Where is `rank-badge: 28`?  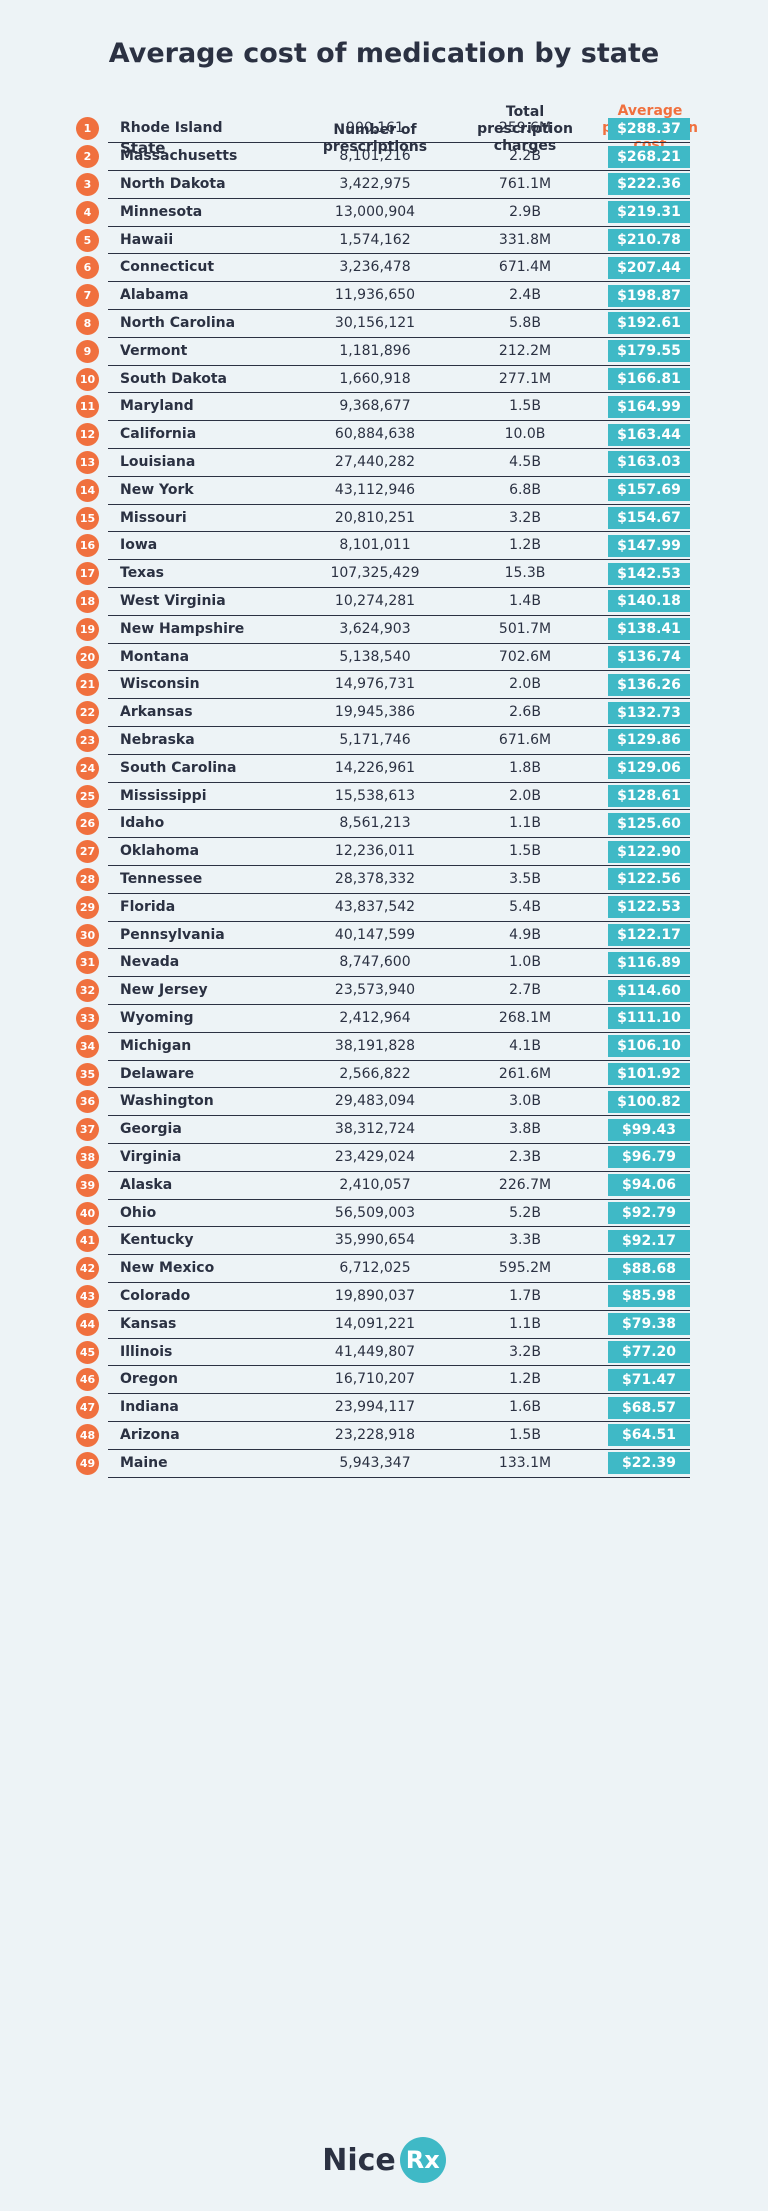 rank-badge: 28 is located at coordinates (87, 879).